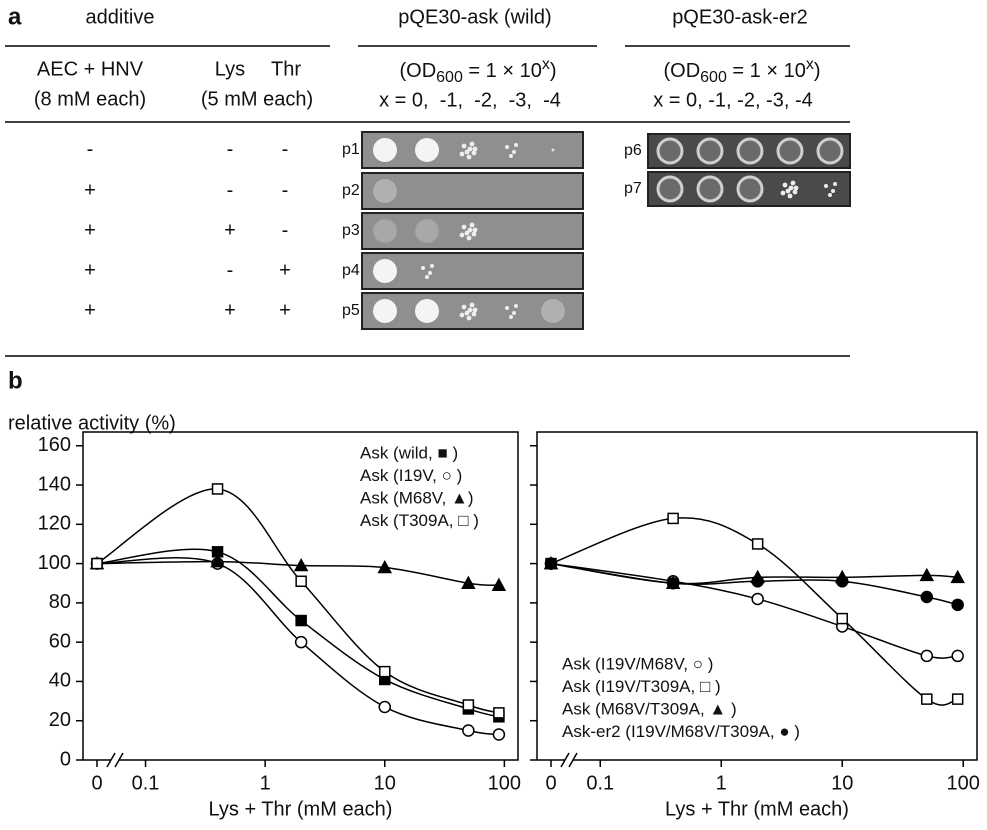 This screenshot has height=830, width=987. What do you see at coordinates (351, 149) in the screenshot?
I see `plate-label: p1` at bounding box center [351, 149].